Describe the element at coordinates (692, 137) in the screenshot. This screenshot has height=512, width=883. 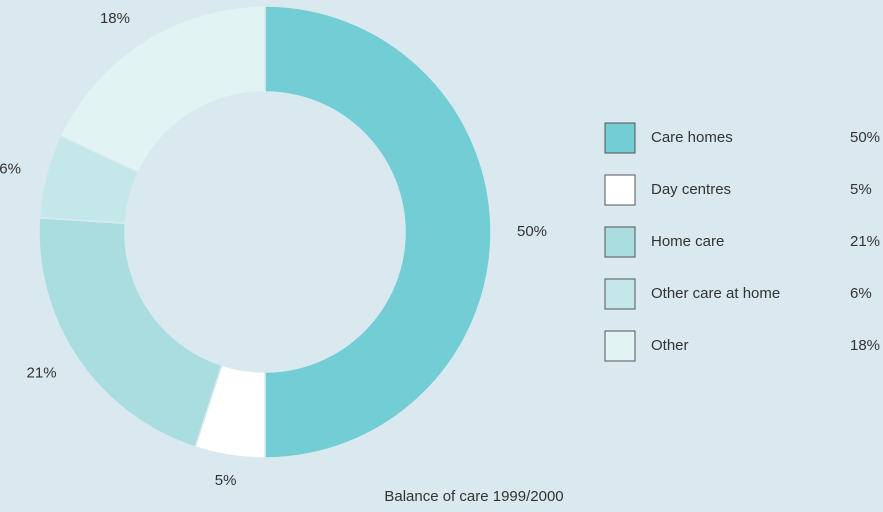
I see `legend-label: Care homes` at that location.